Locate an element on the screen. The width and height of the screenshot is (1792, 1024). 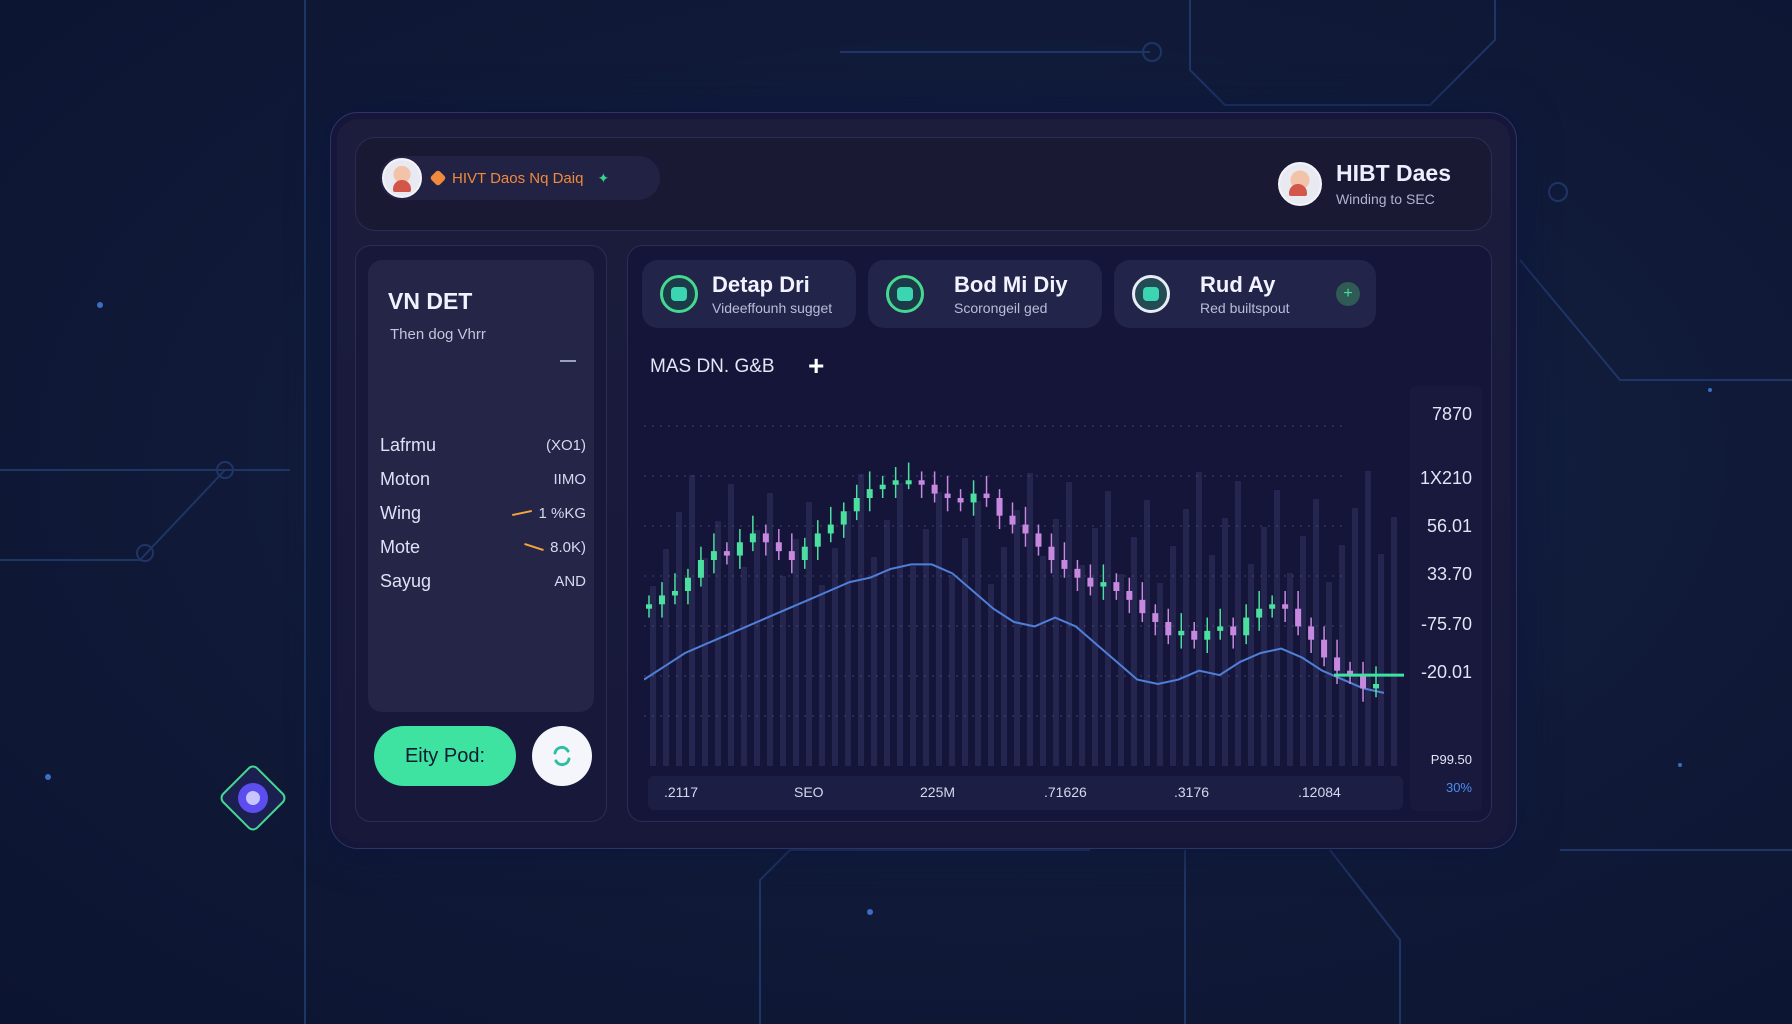
settings-icon: ✦ is located at coordinates (603, 177).